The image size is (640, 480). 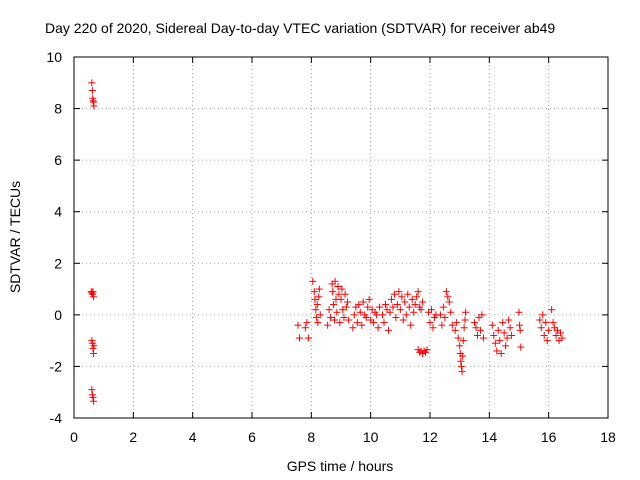 I want to click on x-tick-label: 4, so click(x=193, y=437).